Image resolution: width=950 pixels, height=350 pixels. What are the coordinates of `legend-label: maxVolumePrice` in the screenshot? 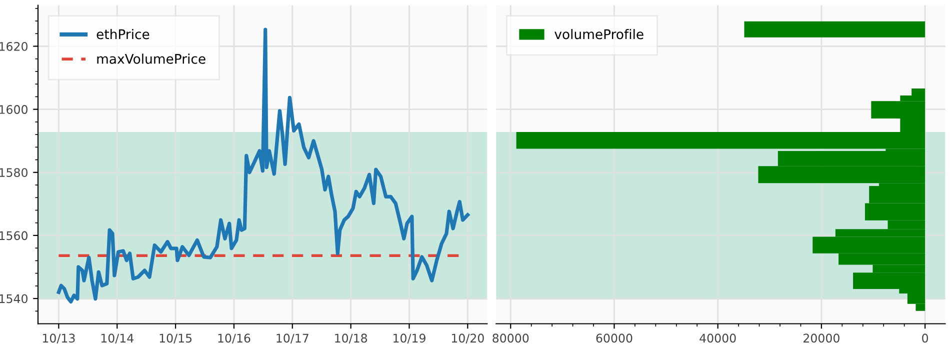 It's located at (151, 59).